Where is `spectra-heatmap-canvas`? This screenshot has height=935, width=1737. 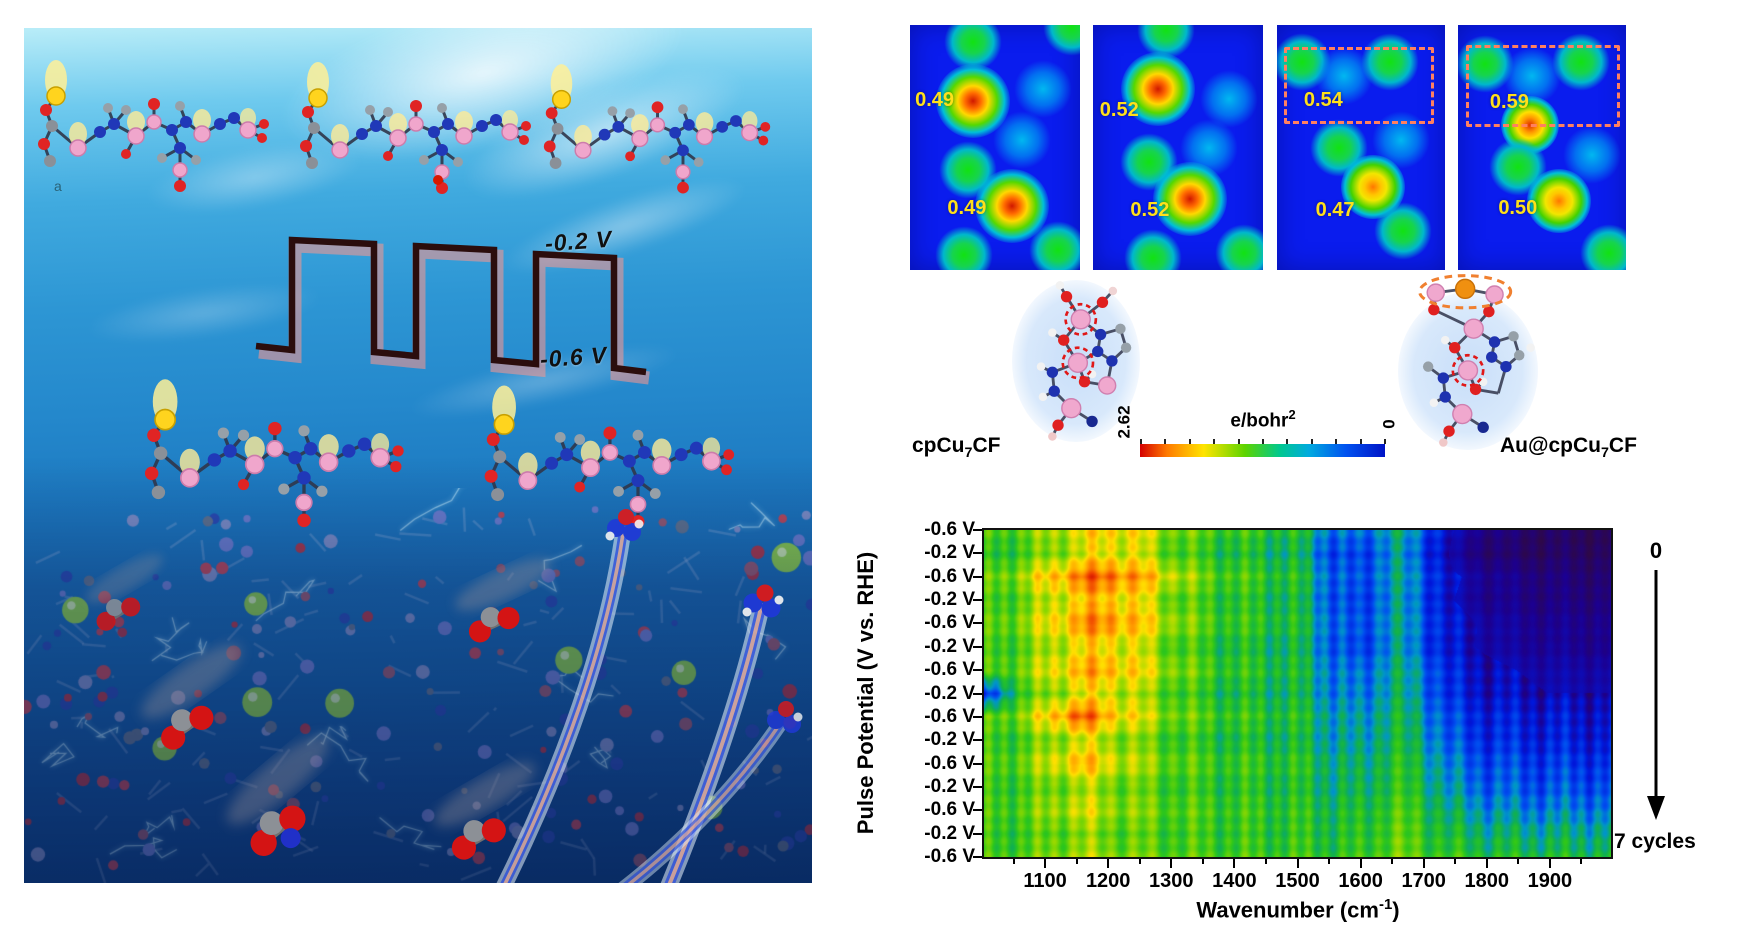 spectra-heatmap-canvas is located at coordinates (1297, 693).